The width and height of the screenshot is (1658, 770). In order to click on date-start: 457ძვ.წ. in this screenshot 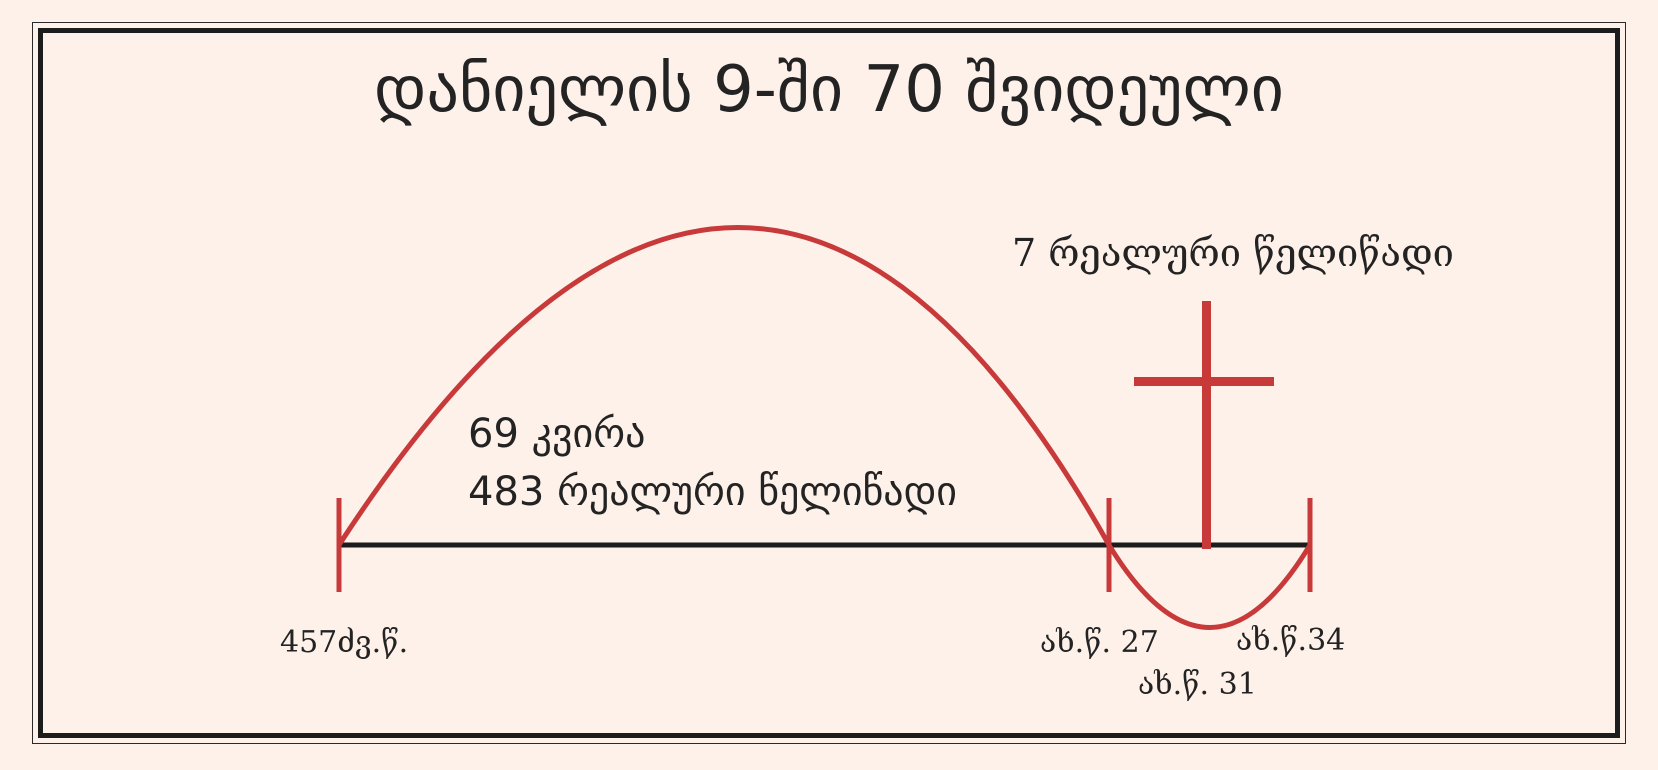, I will do `click(344, 642)`.